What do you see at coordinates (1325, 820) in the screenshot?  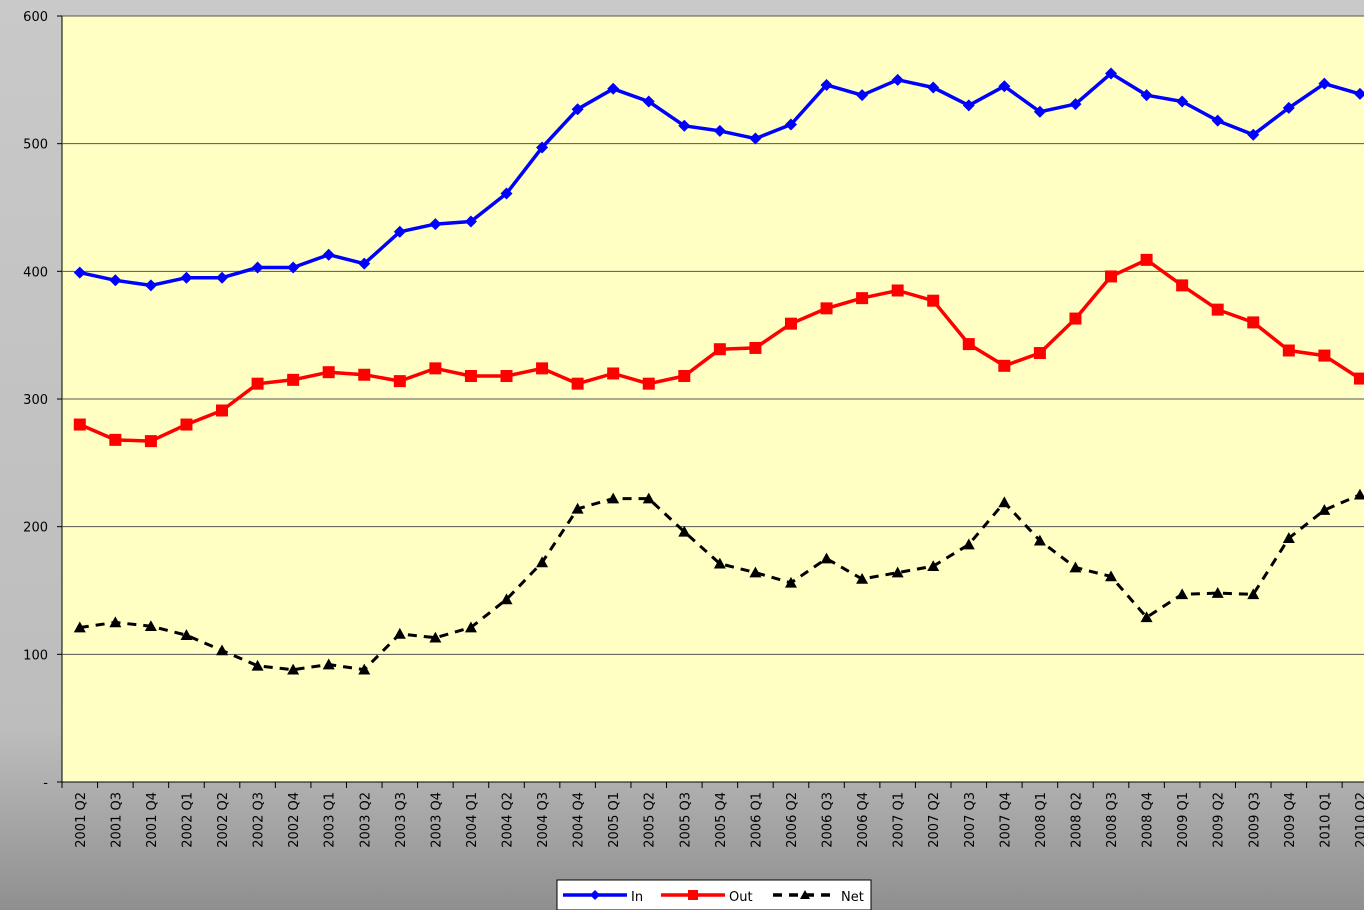 I see `x-tick-label: 2010 Q1` at bounding box center [1325, 820].